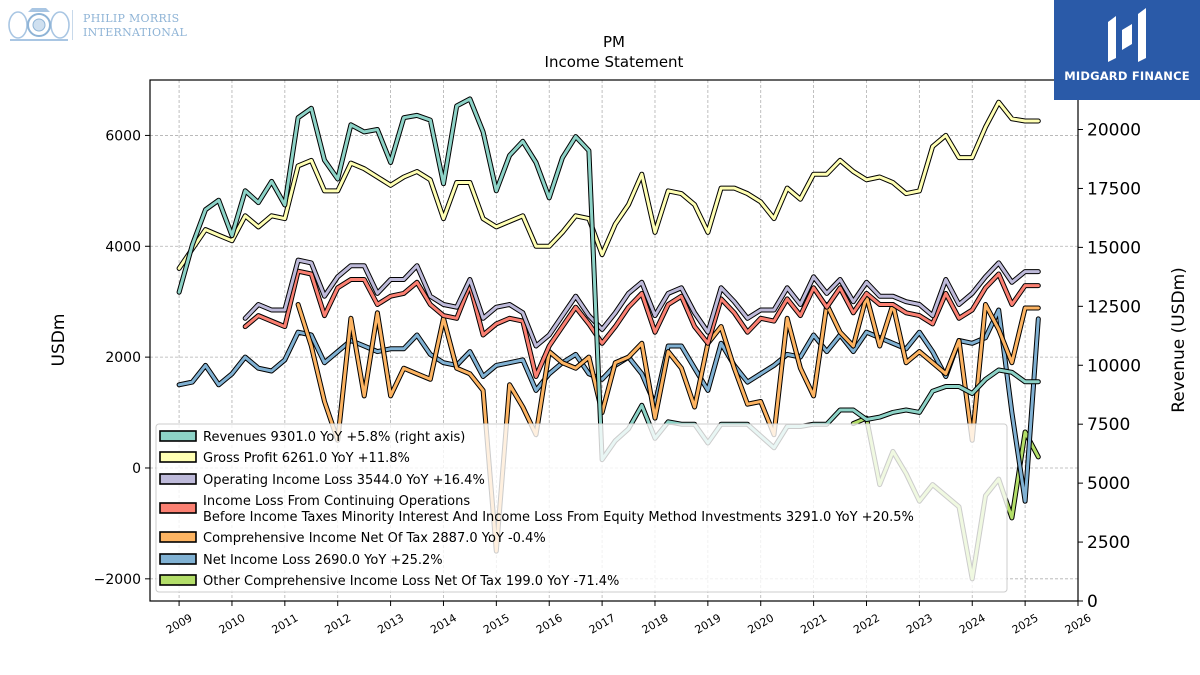  I want to click on chart-title: PM, so click(614, 42).